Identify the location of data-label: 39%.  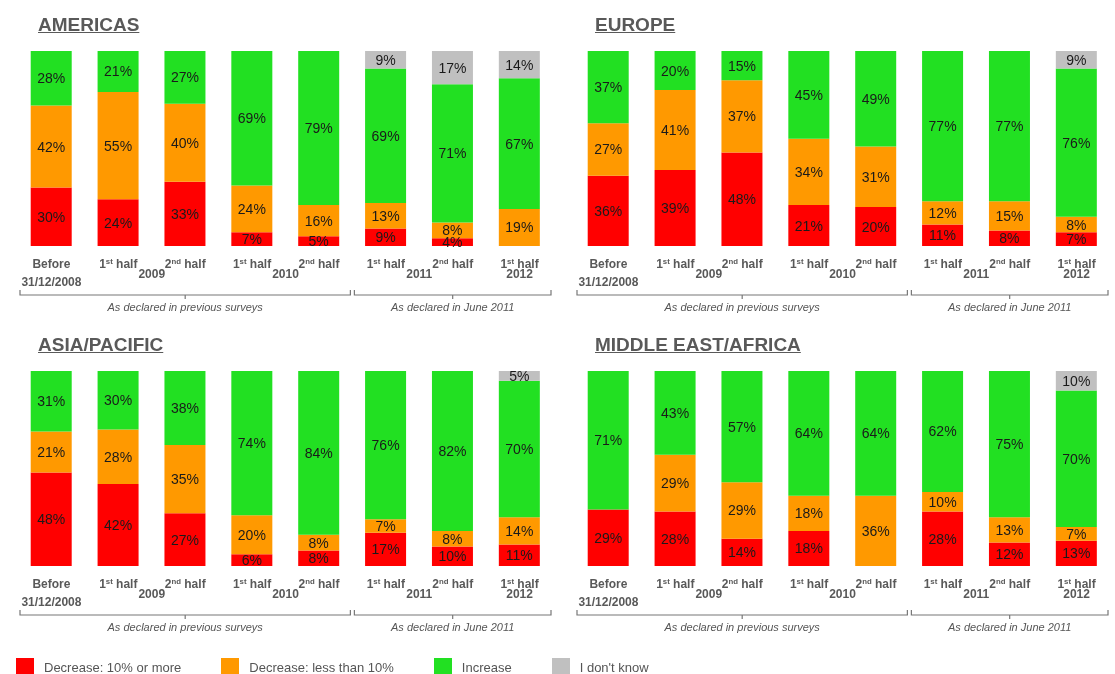
(675, 207).